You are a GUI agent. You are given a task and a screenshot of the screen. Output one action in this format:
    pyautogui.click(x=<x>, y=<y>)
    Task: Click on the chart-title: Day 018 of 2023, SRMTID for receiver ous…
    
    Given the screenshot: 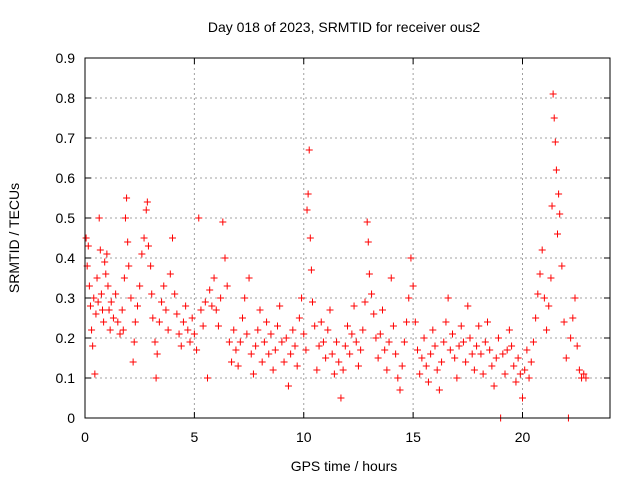 What is the action you would take?
    pyautogui.click(x=344, y=27)
    